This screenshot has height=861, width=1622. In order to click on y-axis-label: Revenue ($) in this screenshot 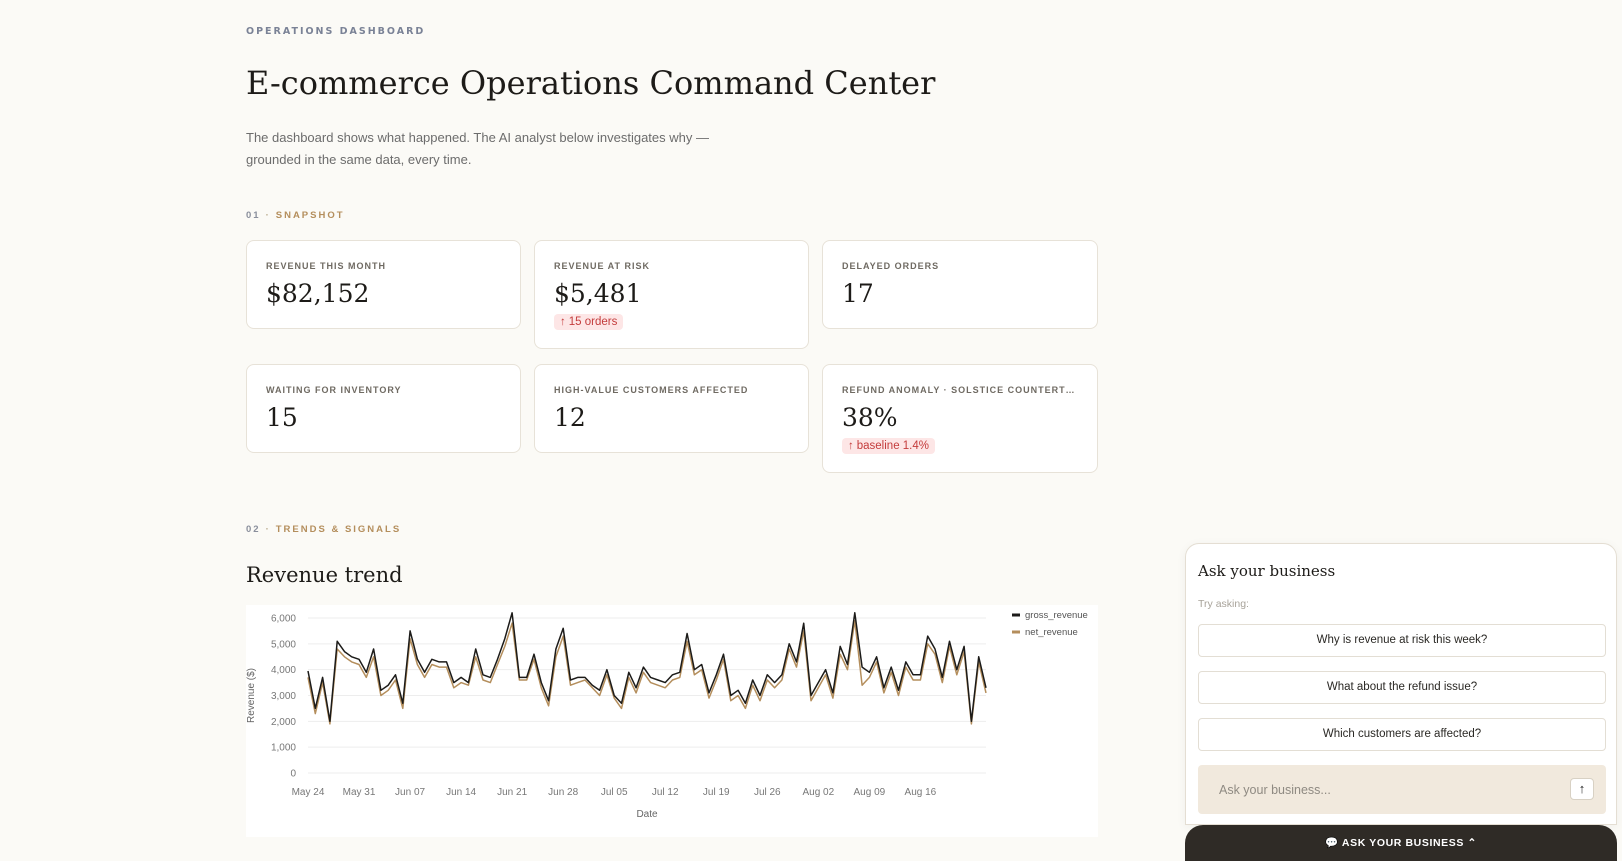, I will do `click(251, 695)`.